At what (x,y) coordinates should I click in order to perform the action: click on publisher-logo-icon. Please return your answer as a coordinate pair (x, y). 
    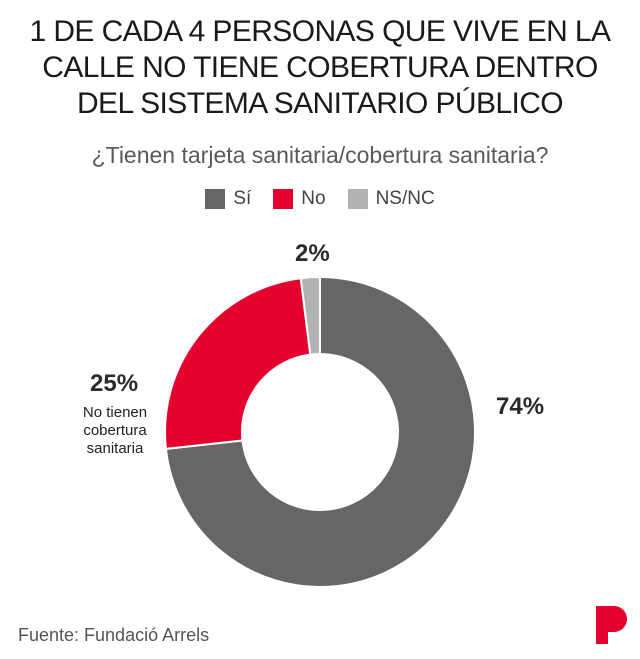
    Looking at the image, I should click on (611, 625).